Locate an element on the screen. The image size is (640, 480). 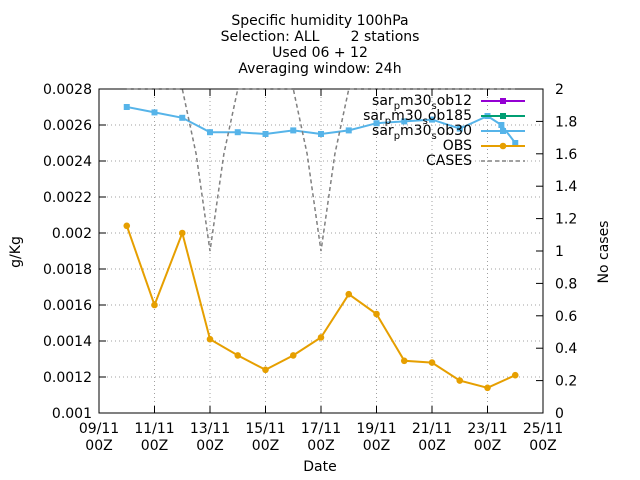
x-tick-label: 13/11 00Z is located at coordinates (210, 437).